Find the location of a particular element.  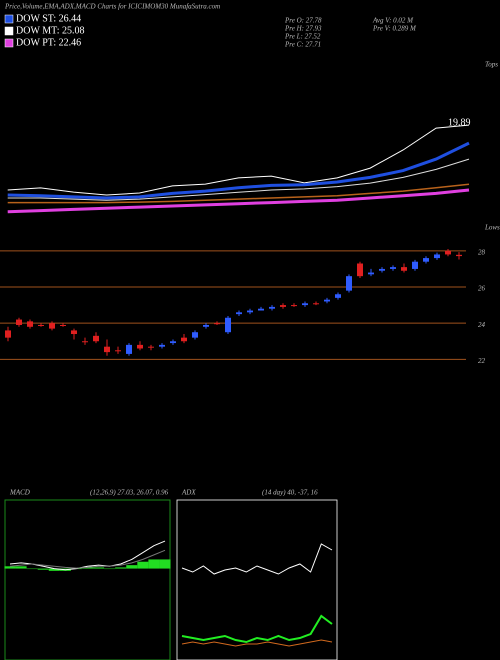

stat: Pre V: 0.289 M is located at coordinates (394, 29).